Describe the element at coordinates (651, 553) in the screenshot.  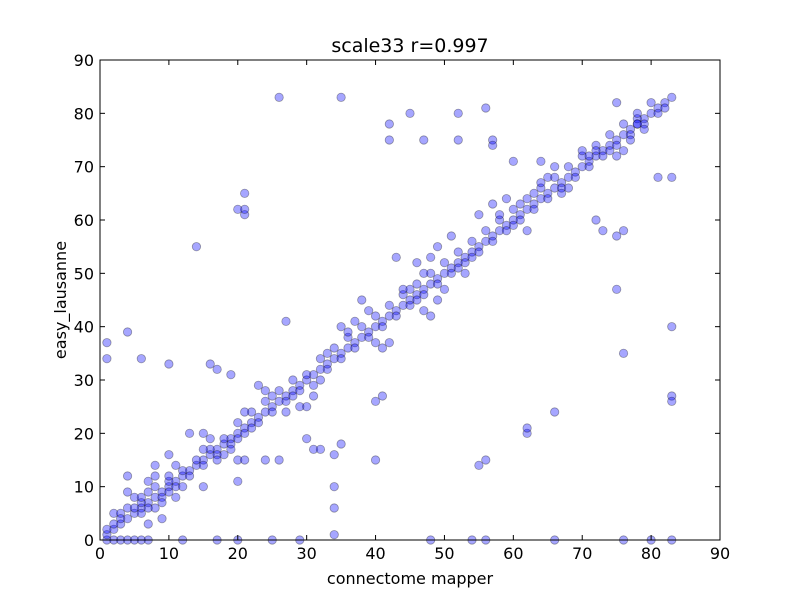
I see `x-tick-label: 80` at that location.